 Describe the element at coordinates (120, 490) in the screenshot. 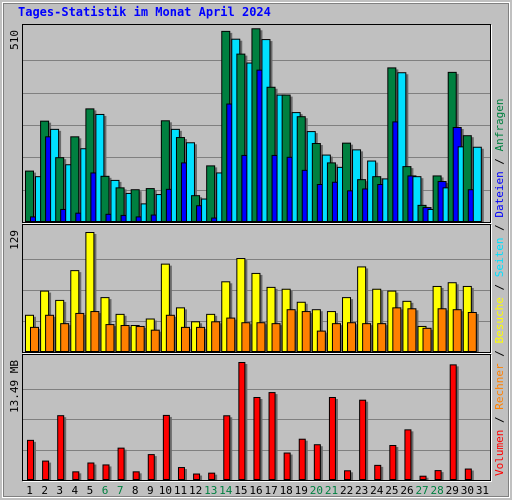

I see `day-label-7: 7` at that location.